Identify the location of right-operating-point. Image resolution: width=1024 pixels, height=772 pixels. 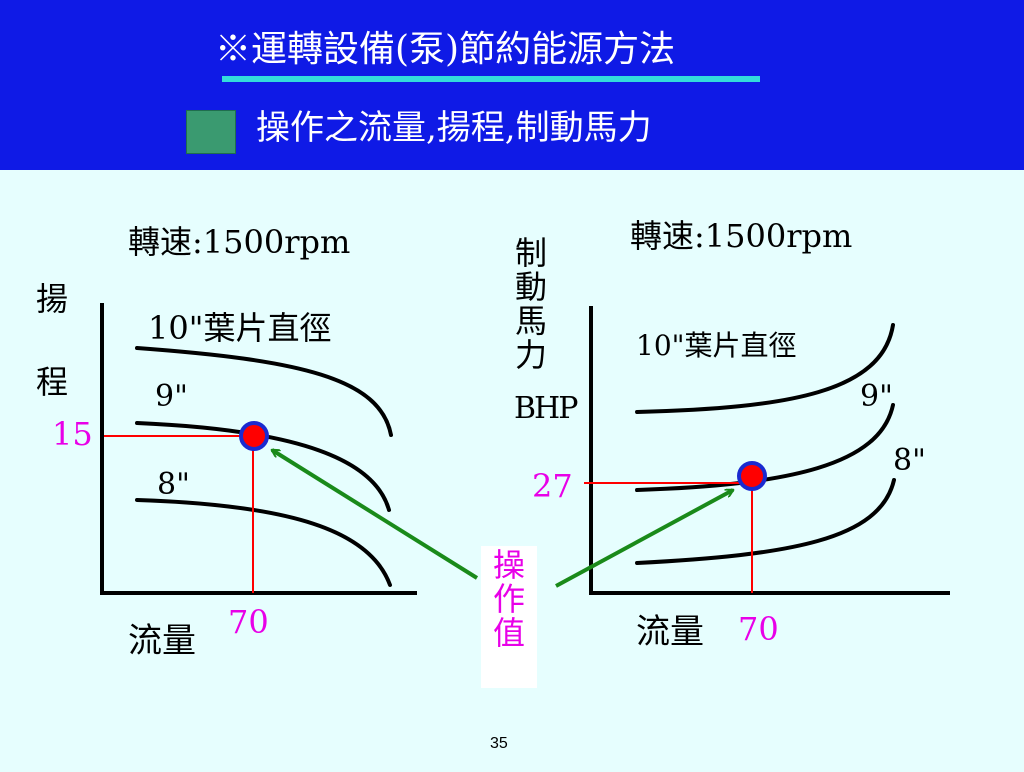
(752, 476).